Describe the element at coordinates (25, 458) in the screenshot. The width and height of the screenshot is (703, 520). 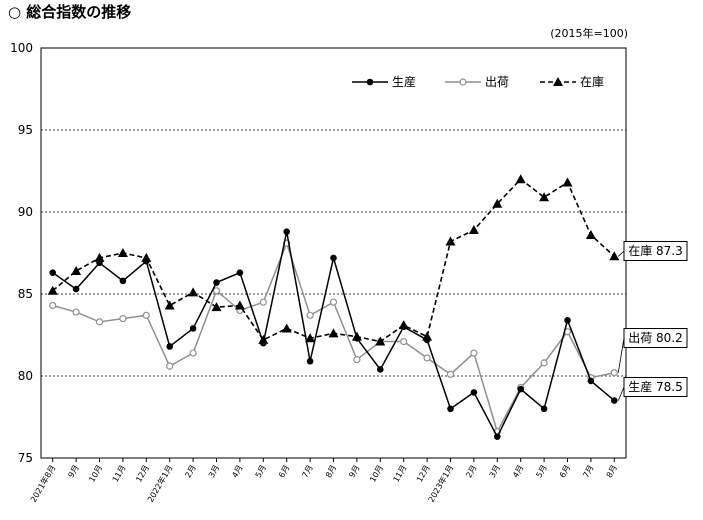
I see `y-tick-label: 75` at that location.